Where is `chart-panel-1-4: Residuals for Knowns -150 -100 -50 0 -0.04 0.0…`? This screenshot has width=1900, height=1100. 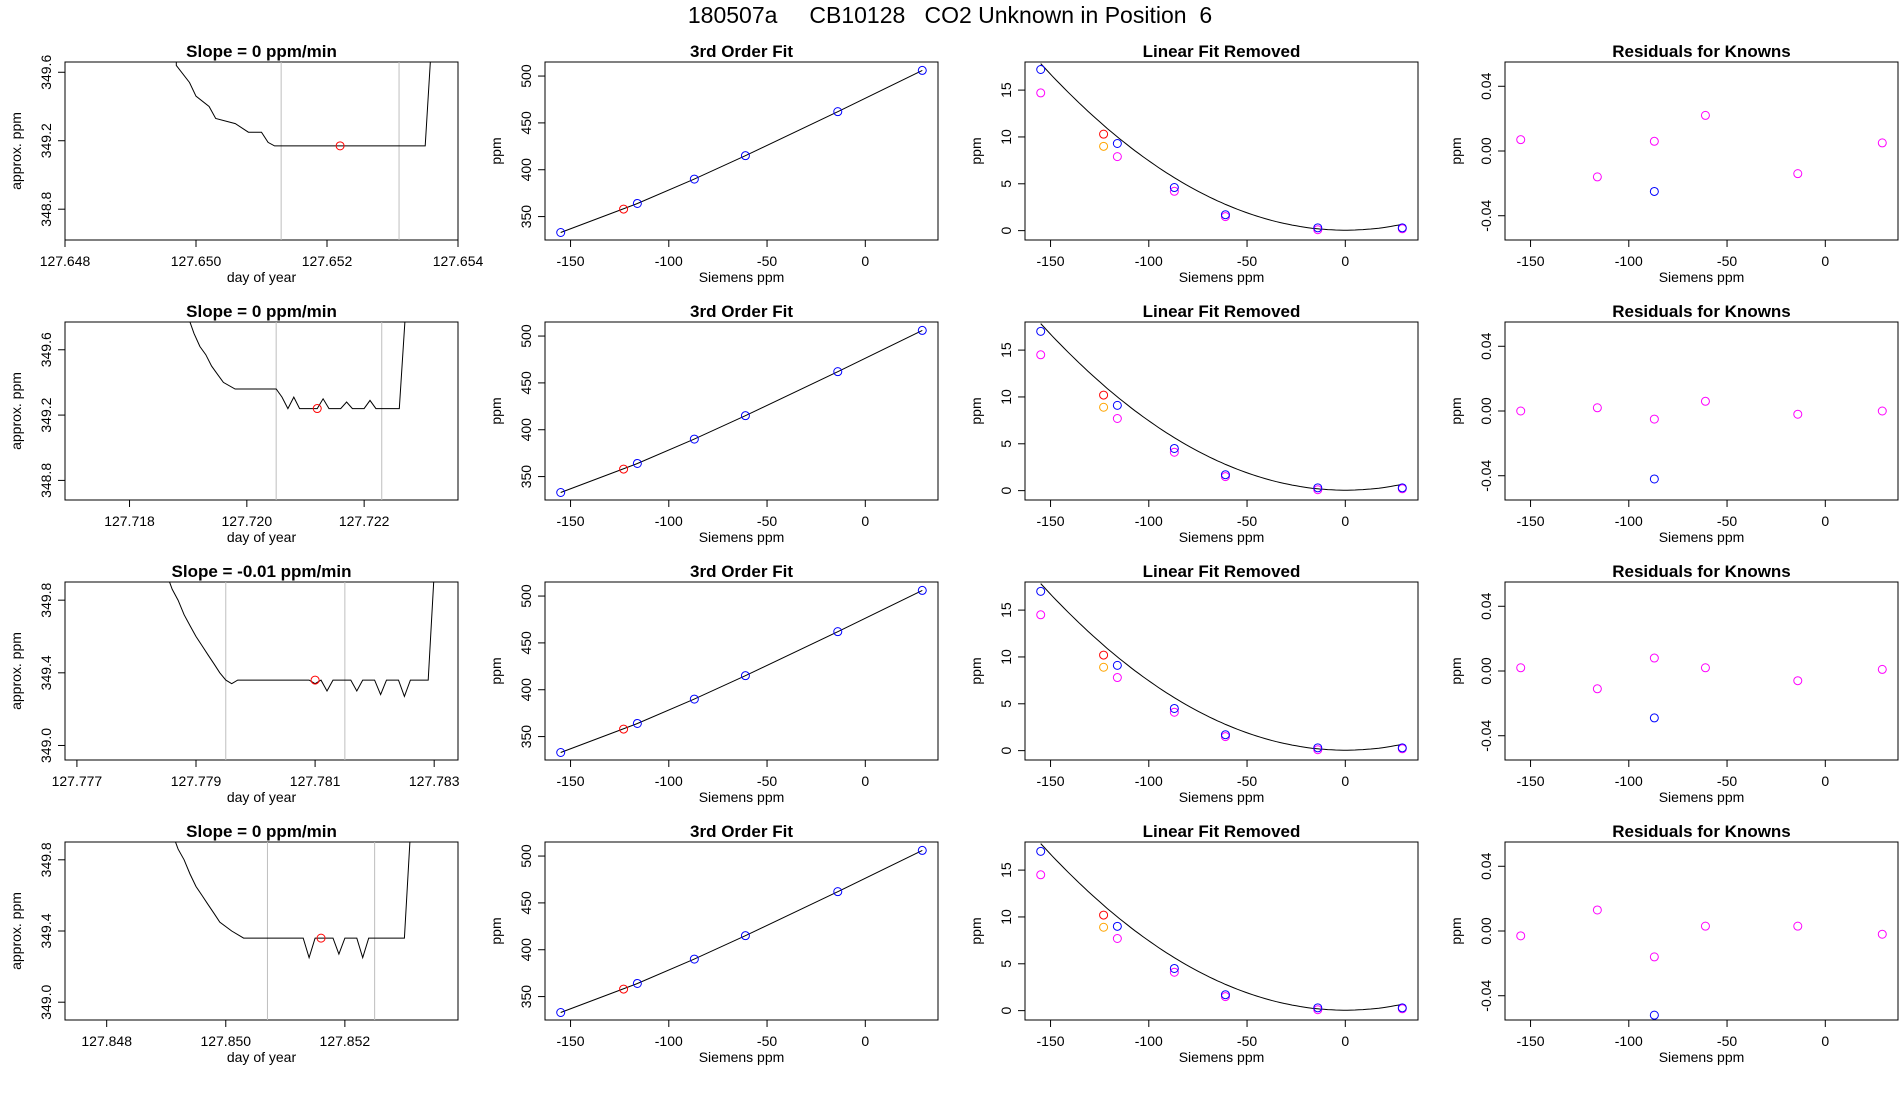 chart-panel-1-4: Residuals for Knowns -150 -100 -50 0 -0.04 0.0… is located at coordinates (1673, 163).